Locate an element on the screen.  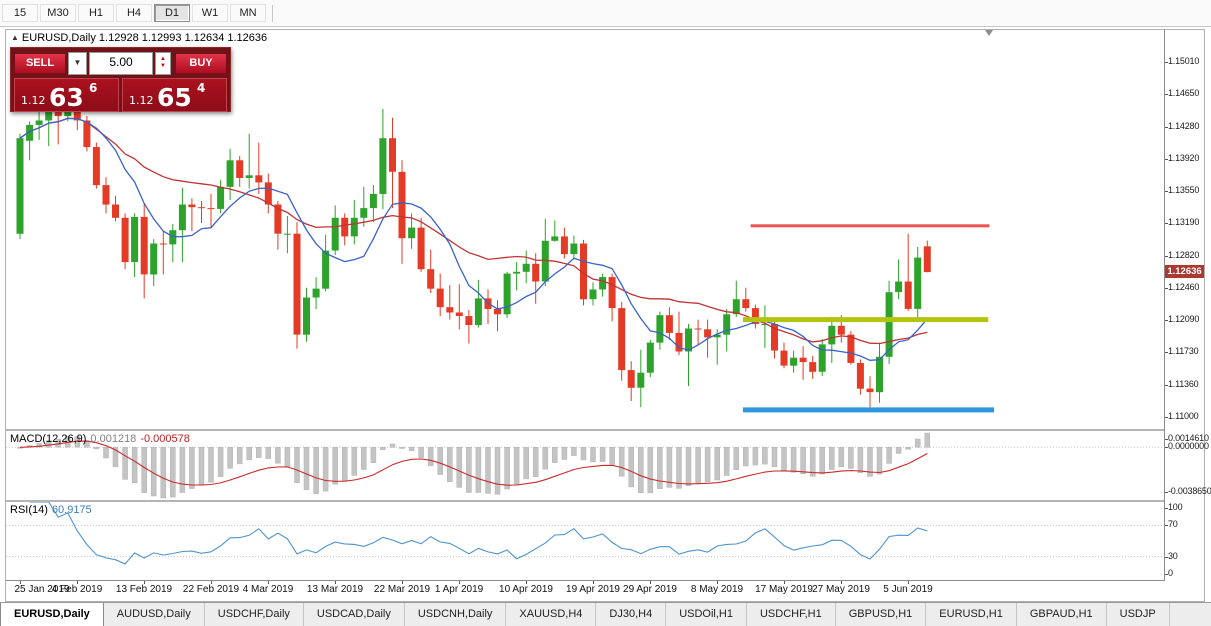
chart-tab-dj30-h4: DJ30,H4 is located at coordinates (631, 614).